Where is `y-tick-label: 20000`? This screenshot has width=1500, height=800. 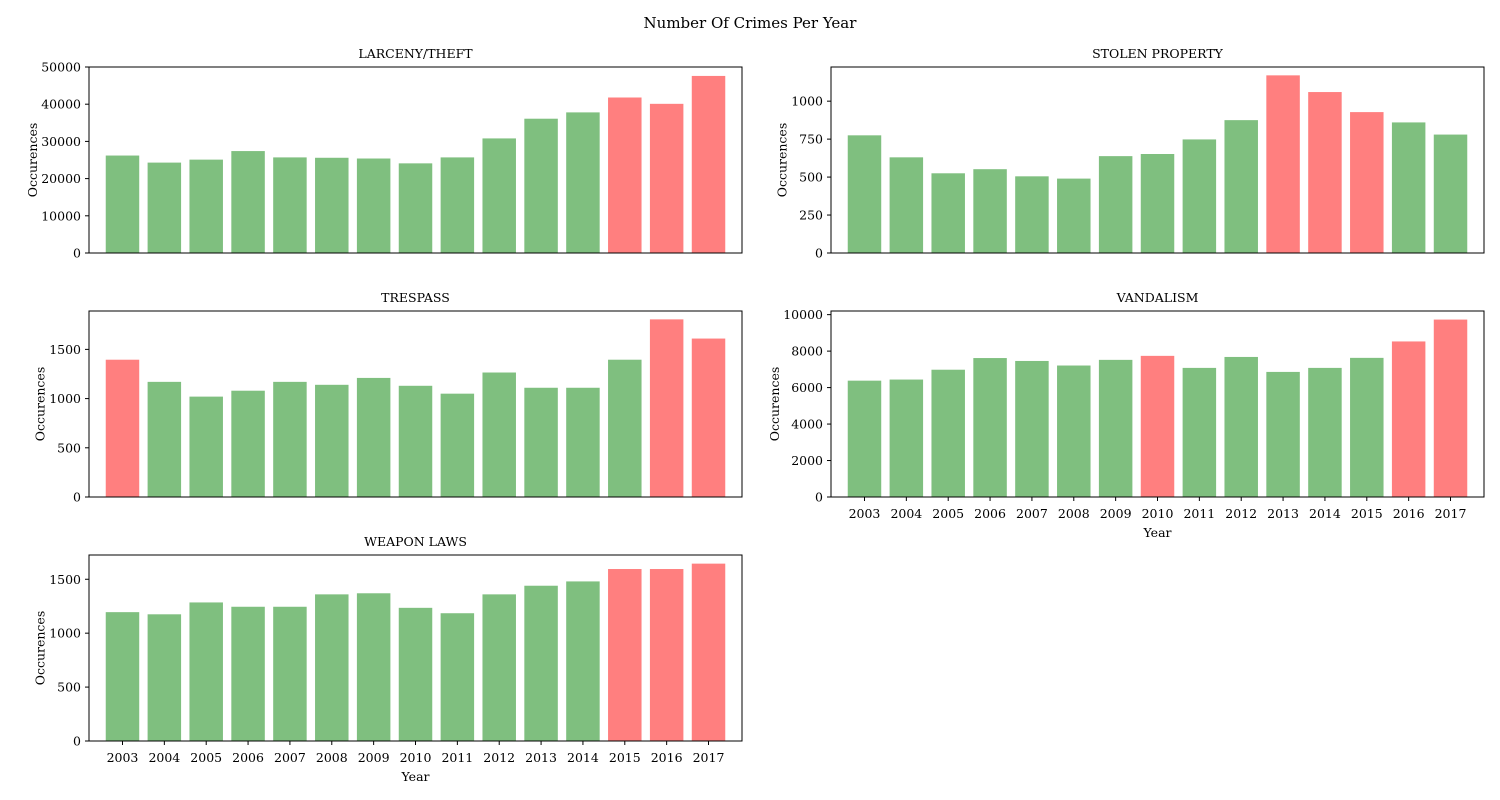
y-tick-label: 20000 is located at coordinates (61, 178).